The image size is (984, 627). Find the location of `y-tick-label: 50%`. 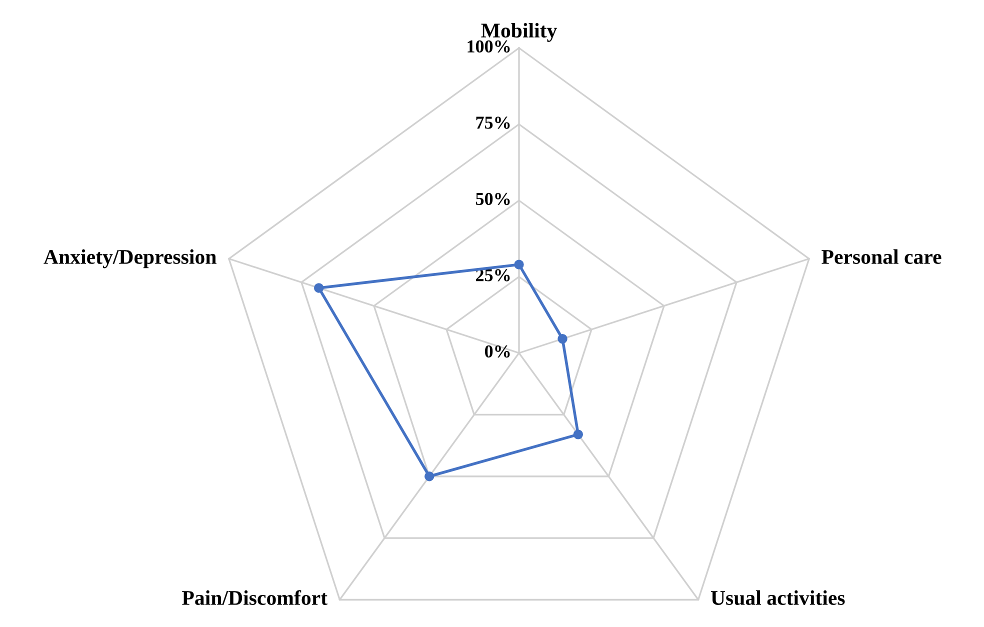

y-tick-label: 50% is located at coordinates (493, 199).